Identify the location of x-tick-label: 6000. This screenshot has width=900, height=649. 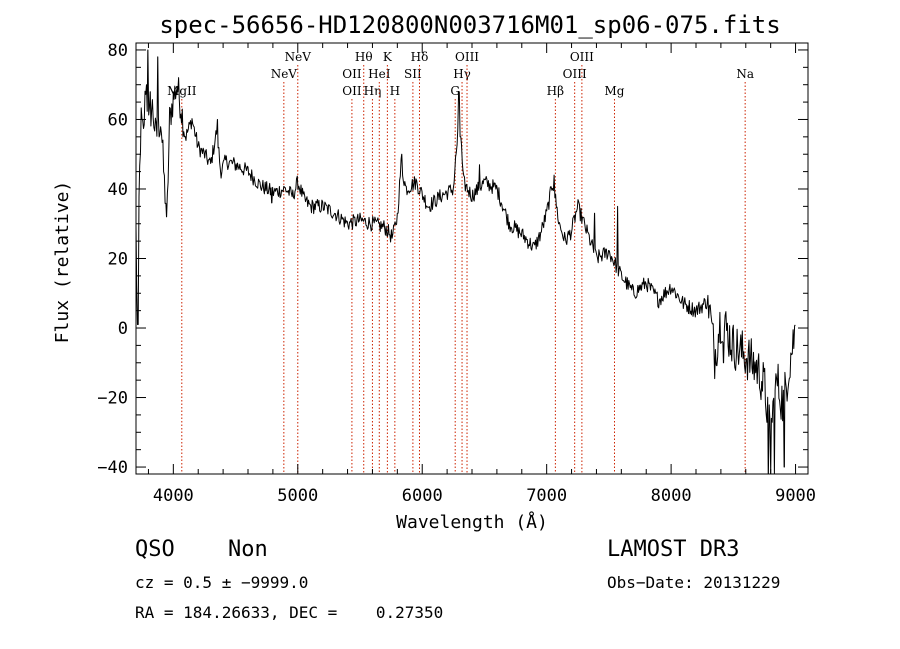
(422, 496).